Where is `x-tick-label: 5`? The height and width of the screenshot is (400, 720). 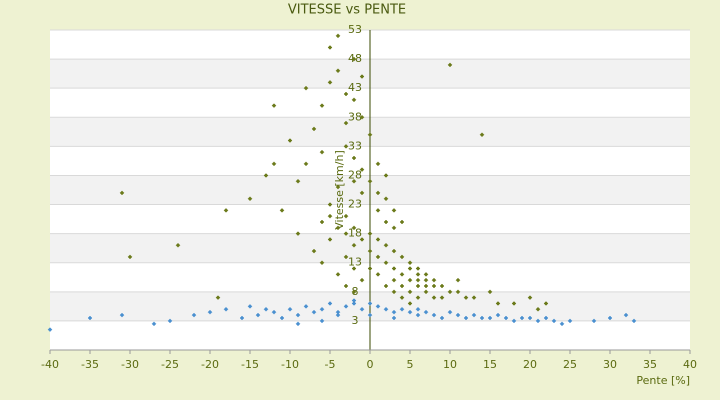
x-tick-label: 5 is located at coordinates (410, 364).